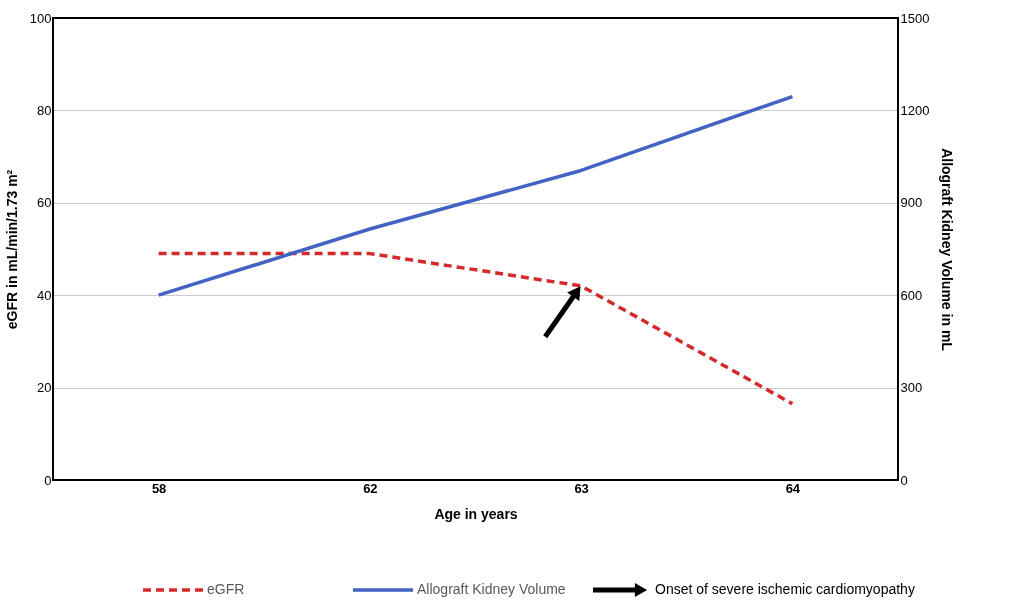 The width and height of the screenshot is (1031, 600). I want to click on y2-tick-label: 300, so click(911, 388).